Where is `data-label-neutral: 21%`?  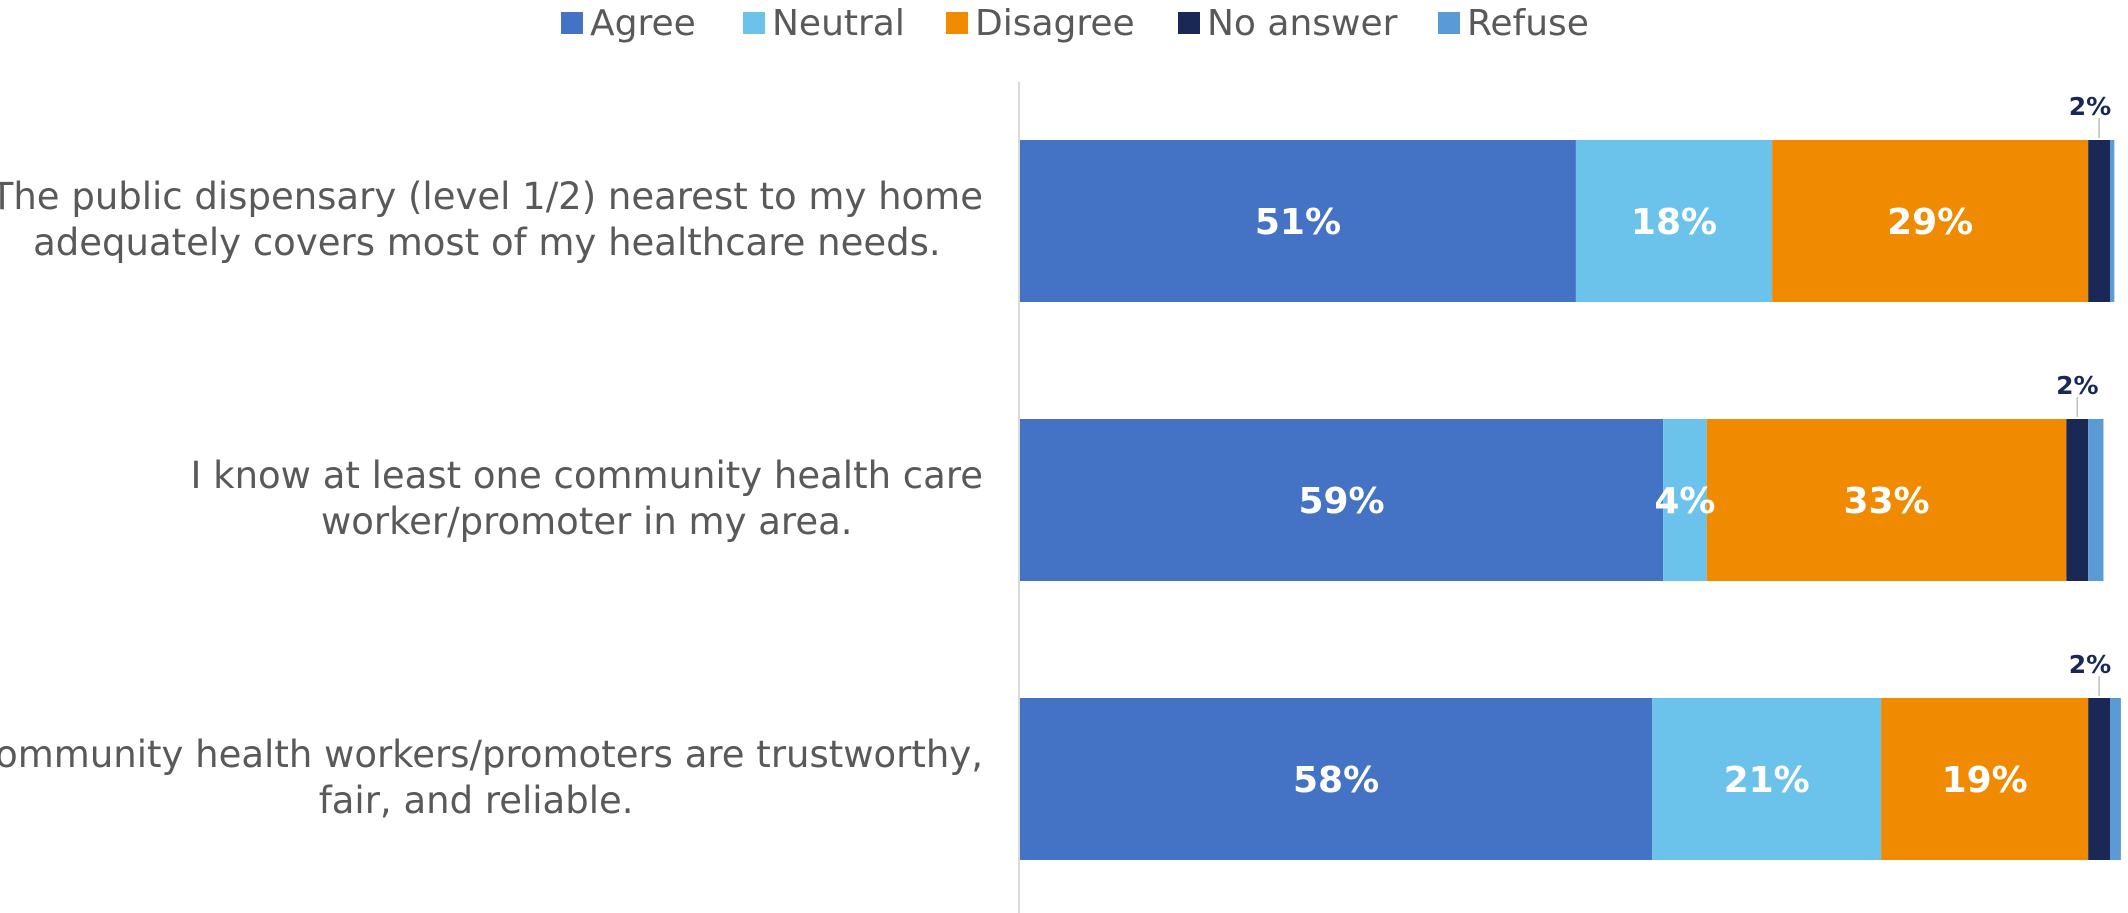
data-label-neutral: 21% is located at coordinates (1767, 780).